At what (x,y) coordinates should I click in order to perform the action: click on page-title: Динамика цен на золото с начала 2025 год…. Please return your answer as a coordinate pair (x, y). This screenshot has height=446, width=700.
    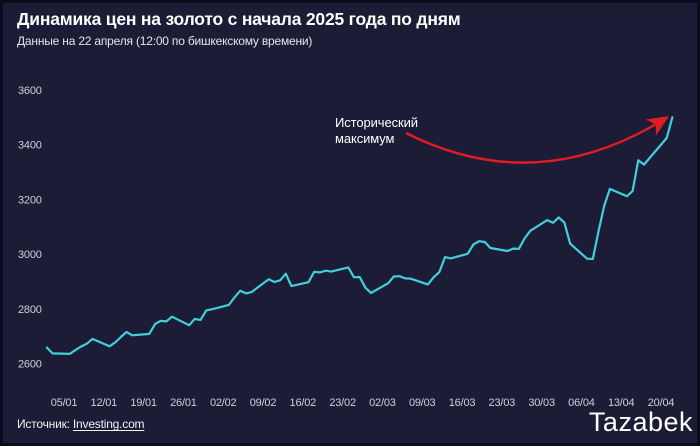
    Looking at the image, I should click on (239, 19).